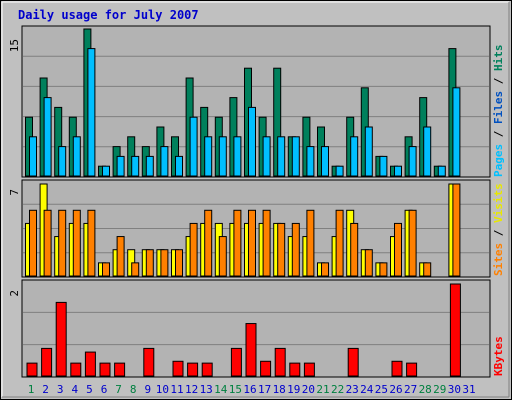  What do you see at coordinates (14, 45) in the screenshot?
I see `hits-ymax-label: 15` at bounding box center [14, 45].